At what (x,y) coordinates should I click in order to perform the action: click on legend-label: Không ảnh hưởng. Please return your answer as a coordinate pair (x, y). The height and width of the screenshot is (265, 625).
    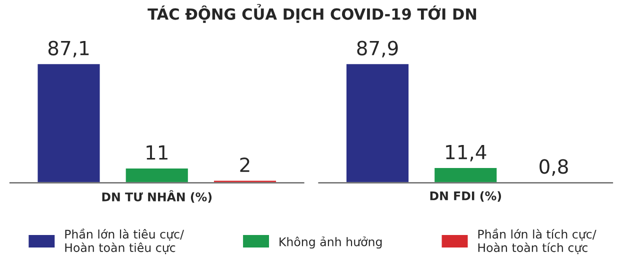
    Looking at the image, I should click on (331, 242).